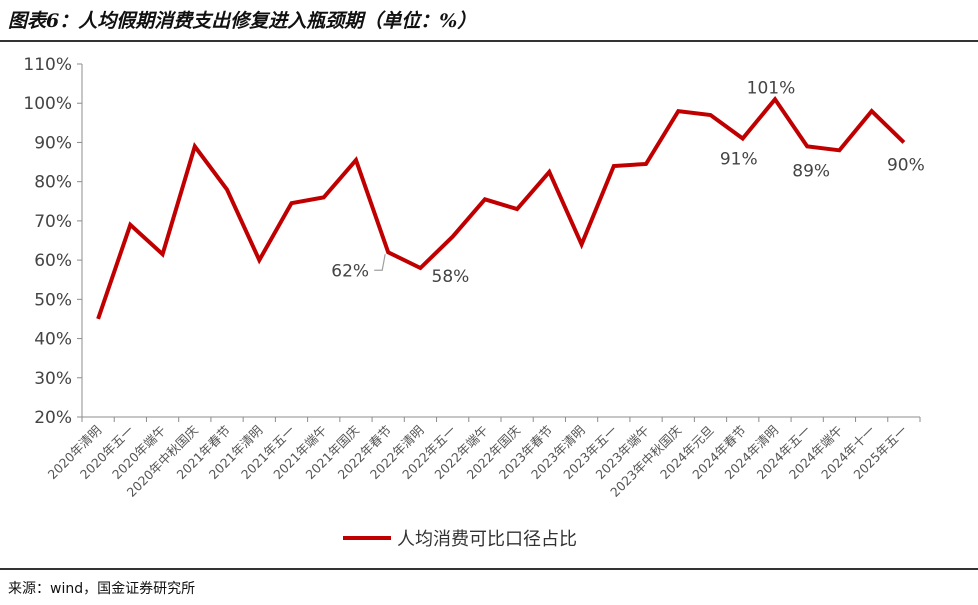  I want to click on data-label: 62%, so click(350, 271).